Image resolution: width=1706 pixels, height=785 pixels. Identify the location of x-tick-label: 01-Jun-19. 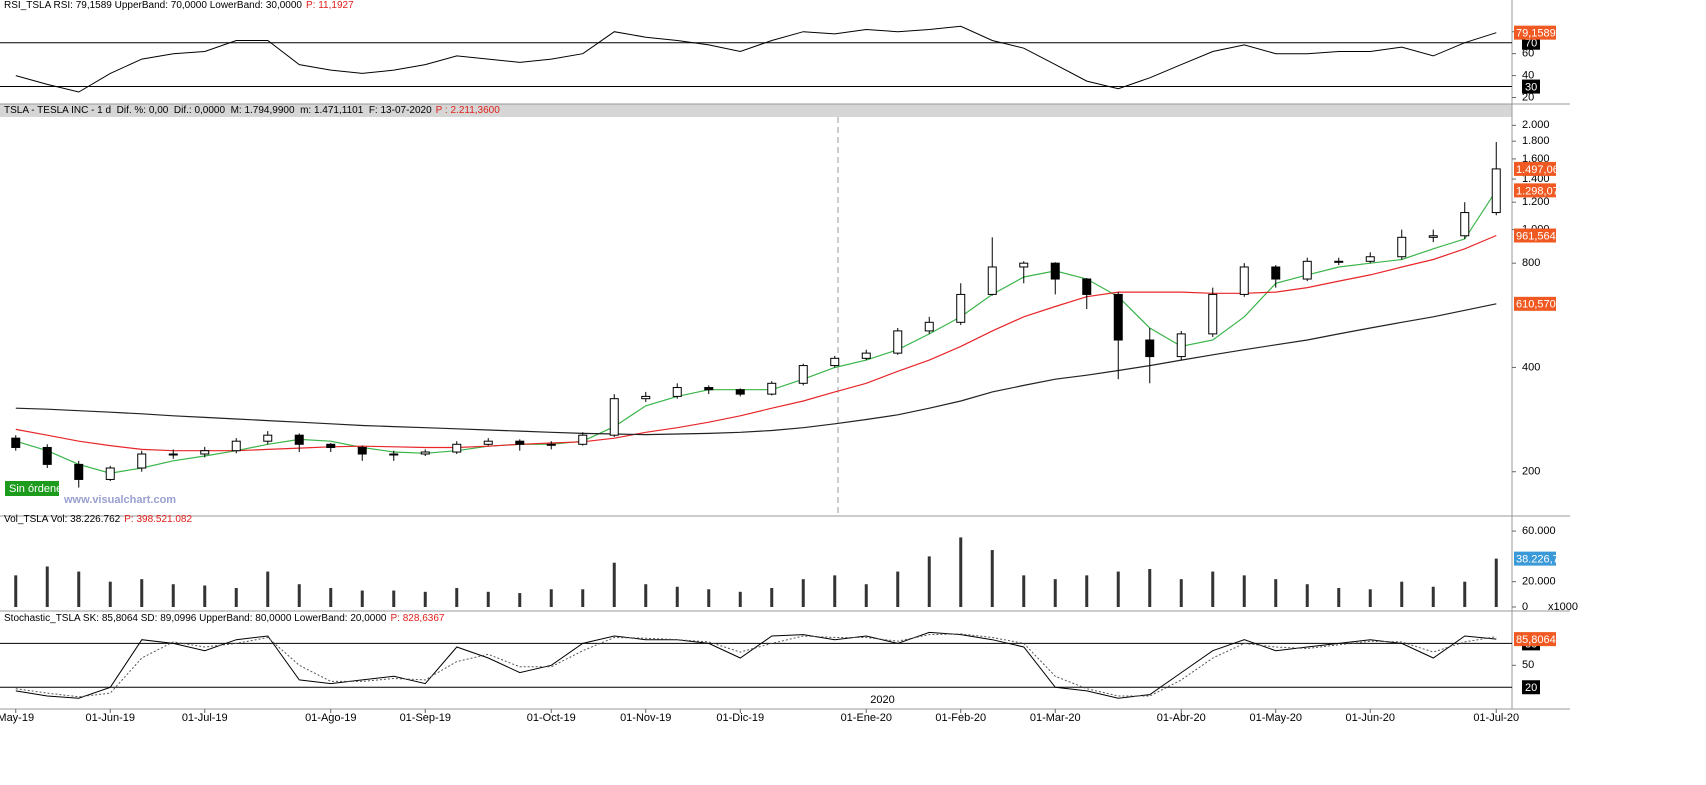
(110, 718).